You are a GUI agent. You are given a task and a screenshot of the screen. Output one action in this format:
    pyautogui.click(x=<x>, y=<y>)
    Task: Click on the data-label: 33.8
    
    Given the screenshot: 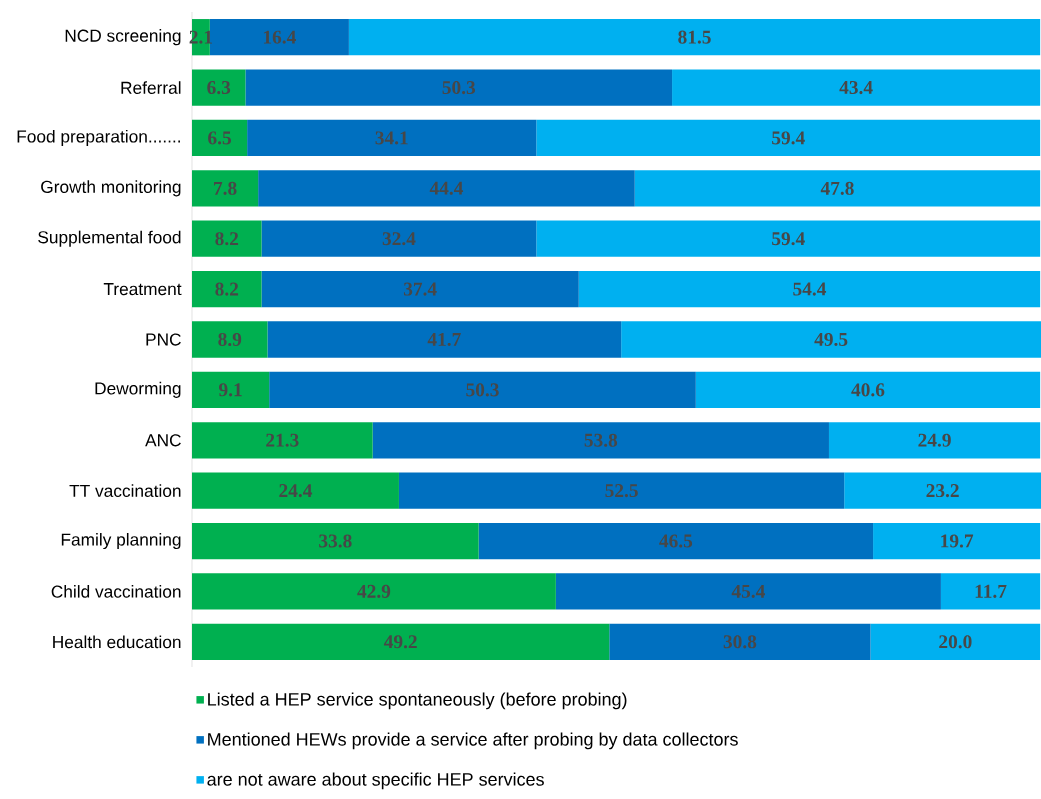 What is the action you would take?
    pyautogui.click(x=335, y=541)
    